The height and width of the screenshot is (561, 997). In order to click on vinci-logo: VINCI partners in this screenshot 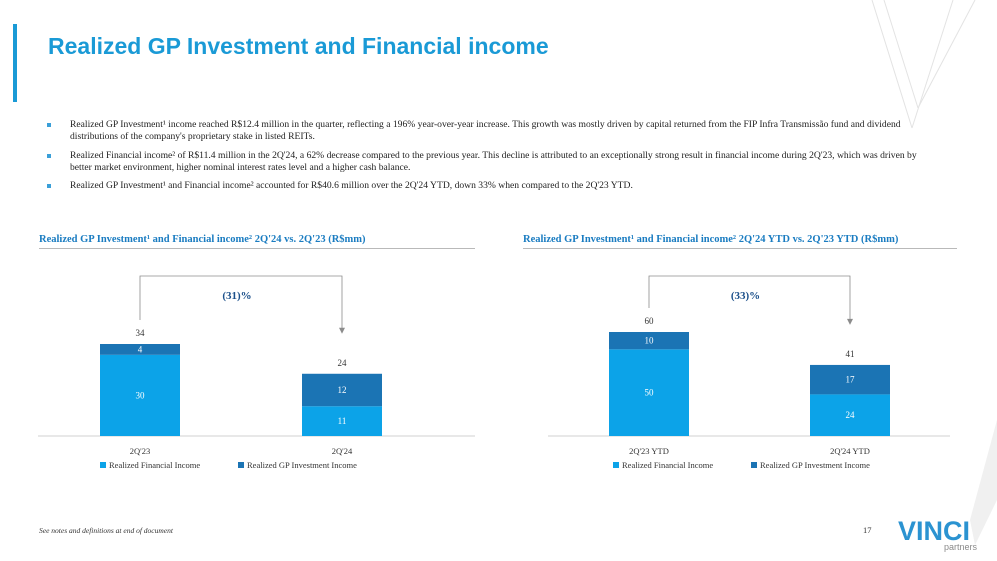, I will do `click(943, 535)`.